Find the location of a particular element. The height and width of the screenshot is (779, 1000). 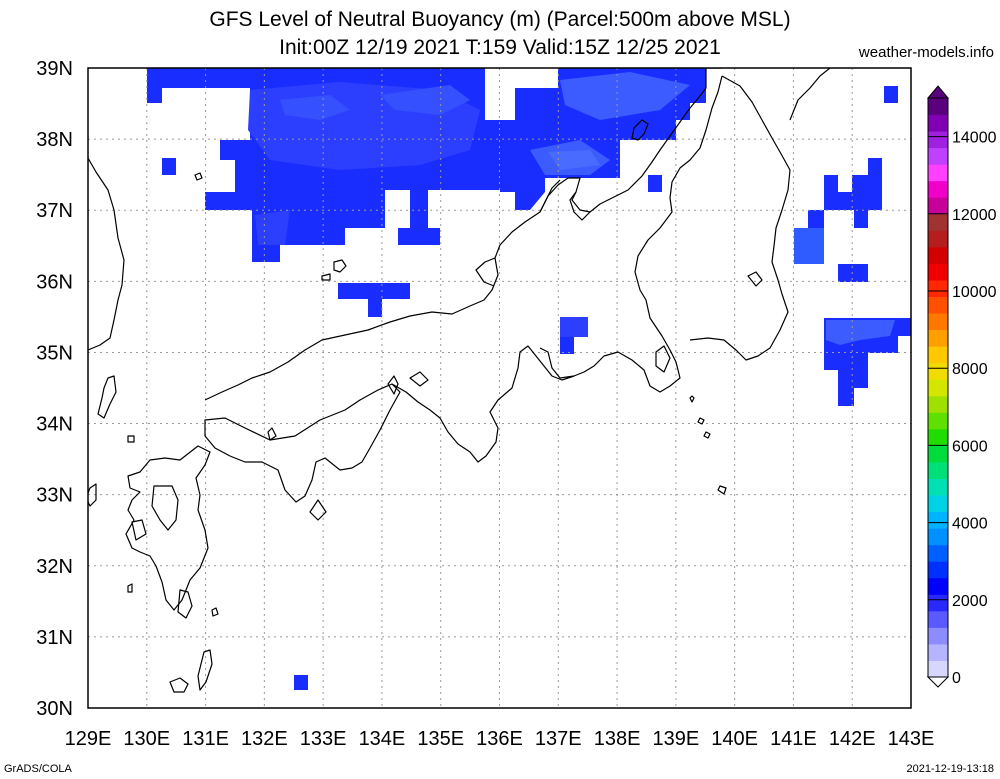

lon-tick-label: 136E is located at coordinates (499, 739).